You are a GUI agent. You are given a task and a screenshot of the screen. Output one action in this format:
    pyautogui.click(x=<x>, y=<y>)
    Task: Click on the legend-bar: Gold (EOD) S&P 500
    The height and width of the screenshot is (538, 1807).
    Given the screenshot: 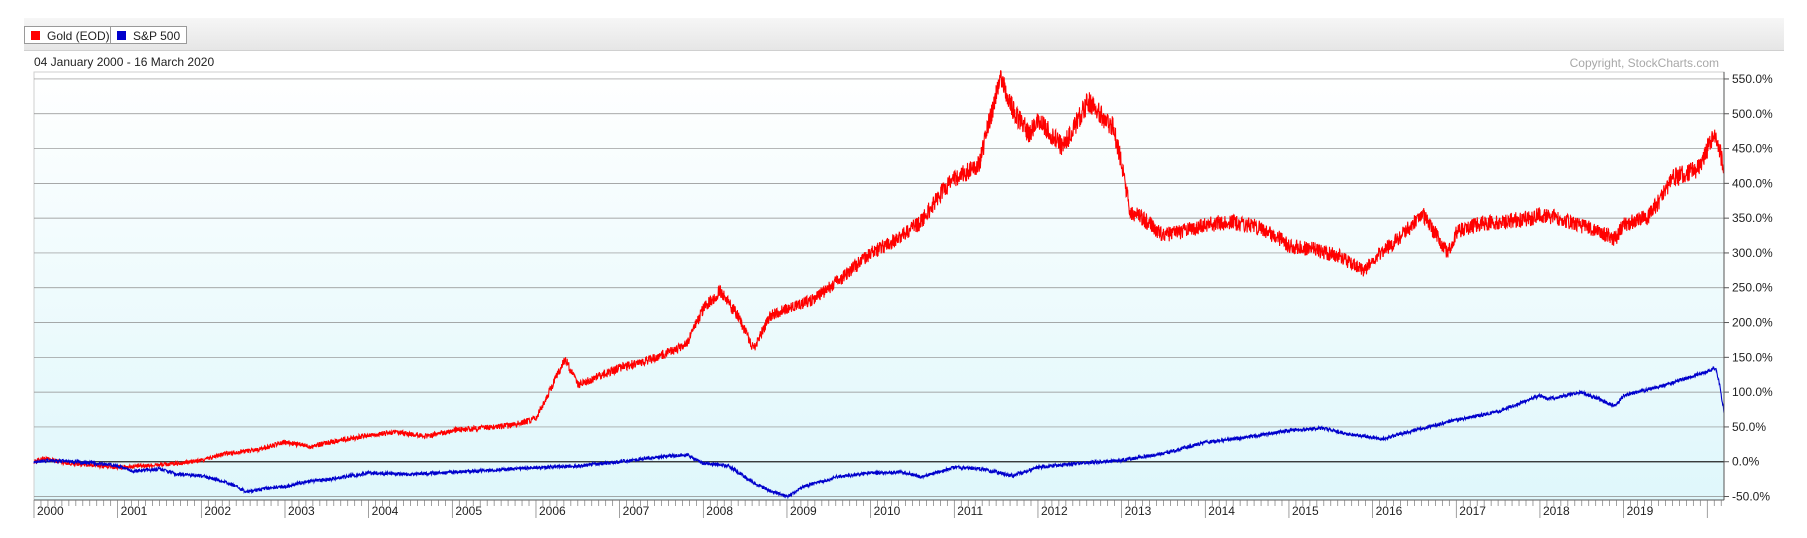 What is the action you would take?
    pyautogui.click(x=904, y=34)
    